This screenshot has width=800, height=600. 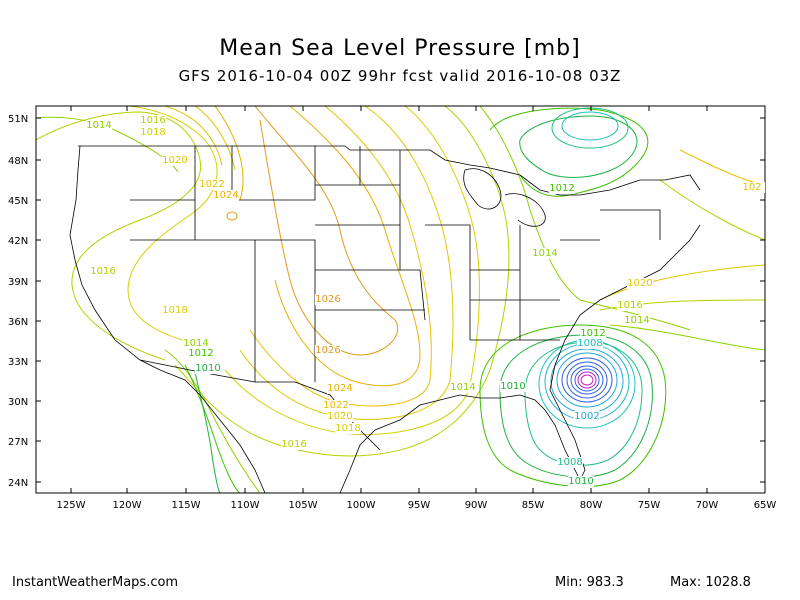 I want to click on map-title: Mean Sea Level Pressure [mb], so click(x=400, y=48).